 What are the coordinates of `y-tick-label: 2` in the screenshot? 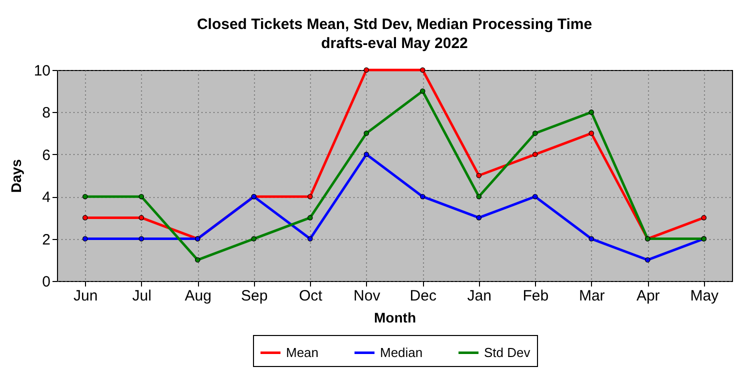 It's located at (46, 239).